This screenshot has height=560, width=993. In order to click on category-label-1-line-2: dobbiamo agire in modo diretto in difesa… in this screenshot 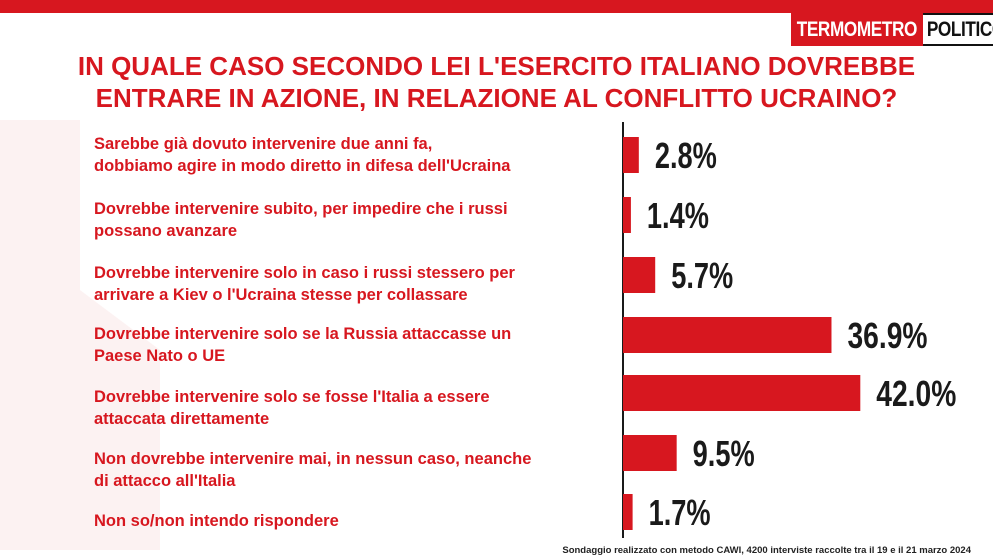, I will do `click(302, 166)`.